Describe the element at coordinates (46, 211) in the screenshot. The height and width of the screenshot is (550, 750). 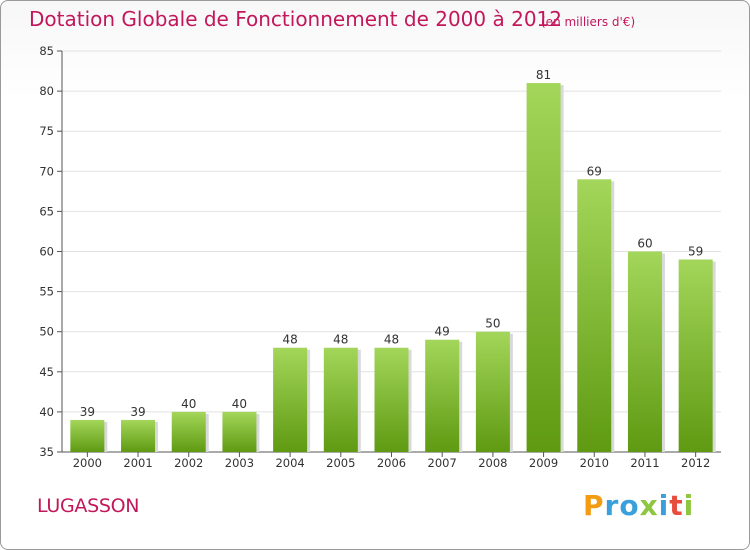
I see `y-tick-label: 65` at that location.